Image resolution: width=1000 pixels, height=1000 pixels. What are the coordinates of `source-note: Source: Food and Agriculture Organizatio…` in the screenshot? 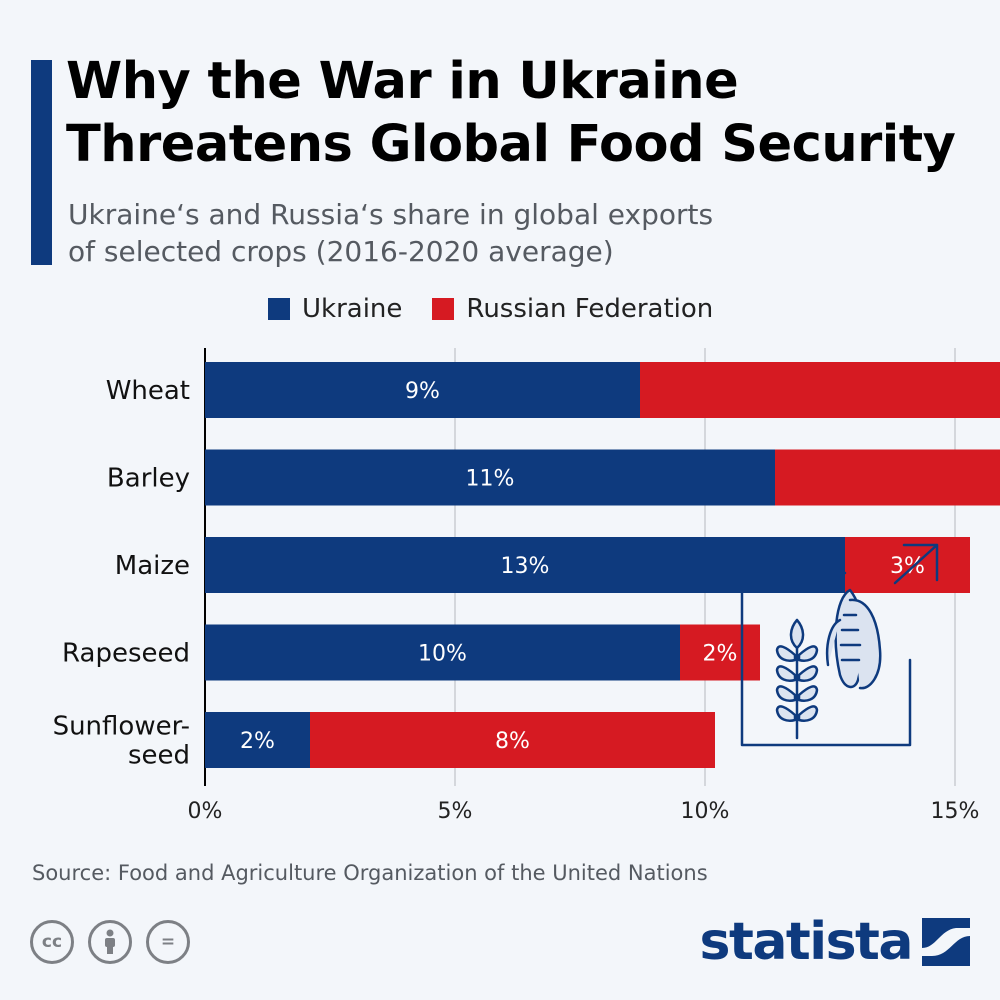 It's located at (370, 873).